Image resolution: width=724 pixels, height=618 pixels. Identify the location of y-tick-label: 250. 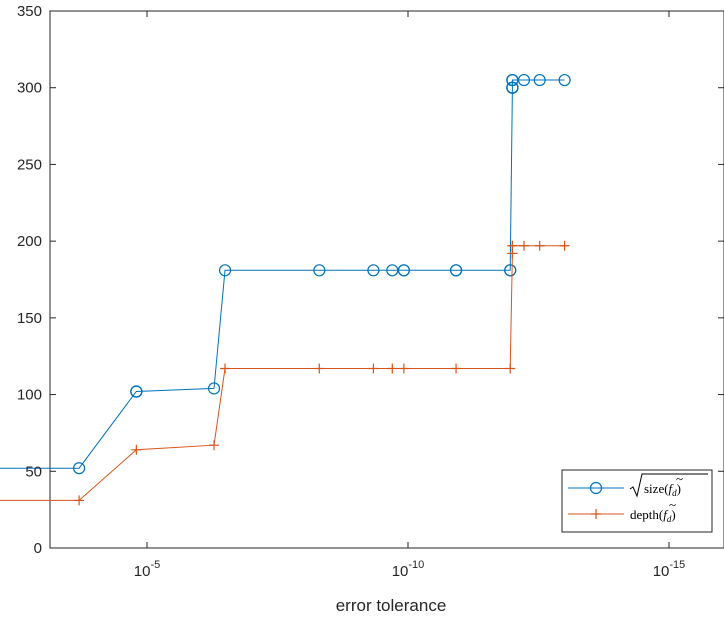
(29, 164).